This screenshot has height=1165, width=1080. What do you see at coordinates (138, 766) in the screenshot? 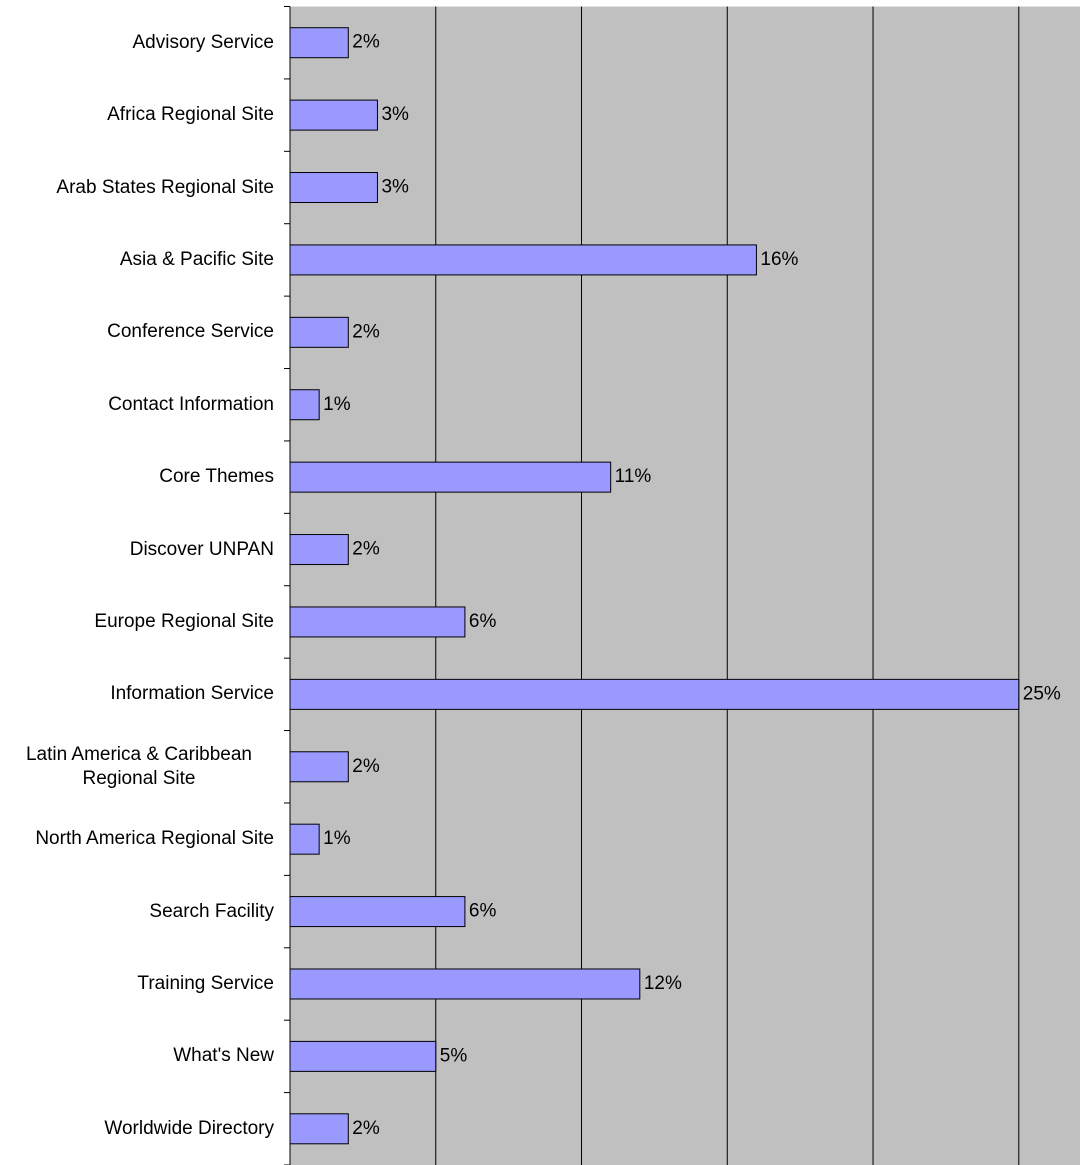
I see `y-tick-label: Latin America & Caribbean Regional Site` at bounding box center [138, 766].